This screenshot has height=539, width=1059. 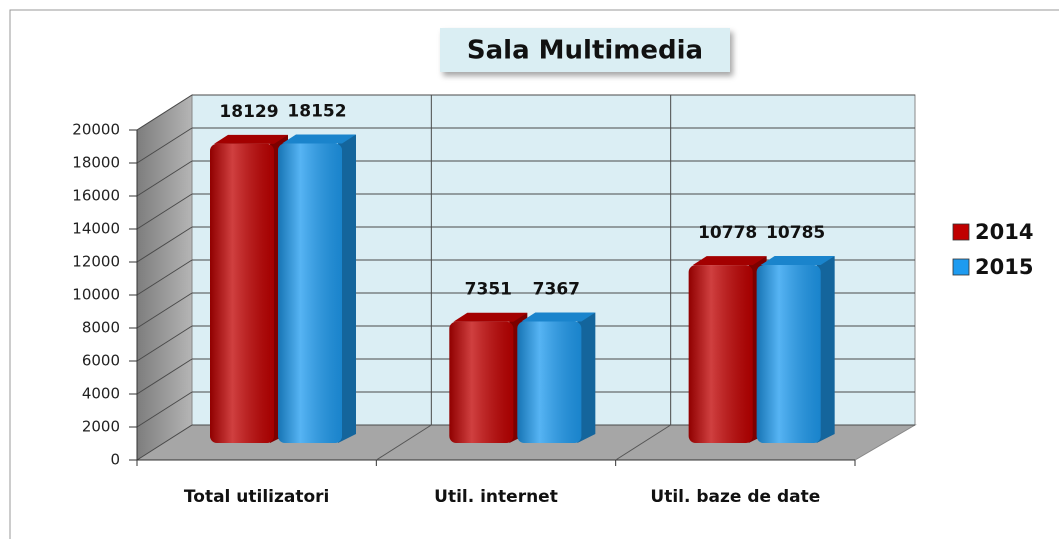 I want to click on value-label: 10785, so click(x=795, y=233).